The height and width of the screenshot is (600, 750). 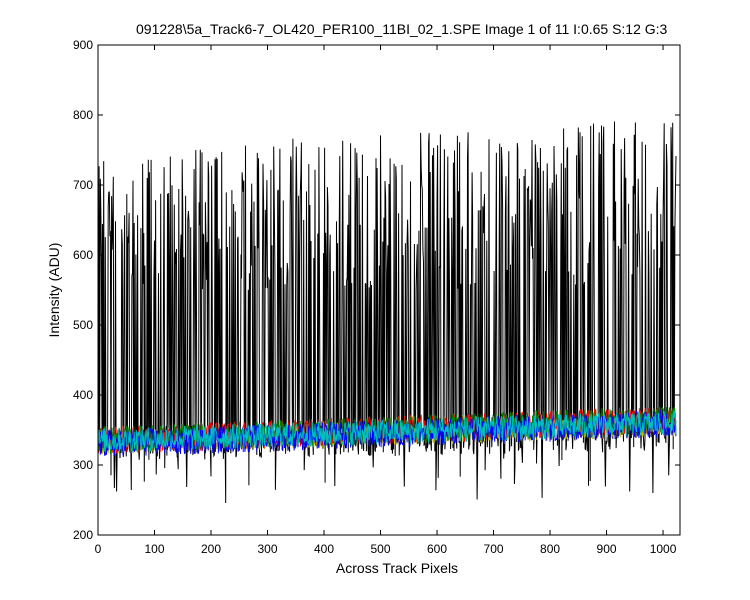 I want to click on y-tick-label: 600, so click(x=83, y=255).